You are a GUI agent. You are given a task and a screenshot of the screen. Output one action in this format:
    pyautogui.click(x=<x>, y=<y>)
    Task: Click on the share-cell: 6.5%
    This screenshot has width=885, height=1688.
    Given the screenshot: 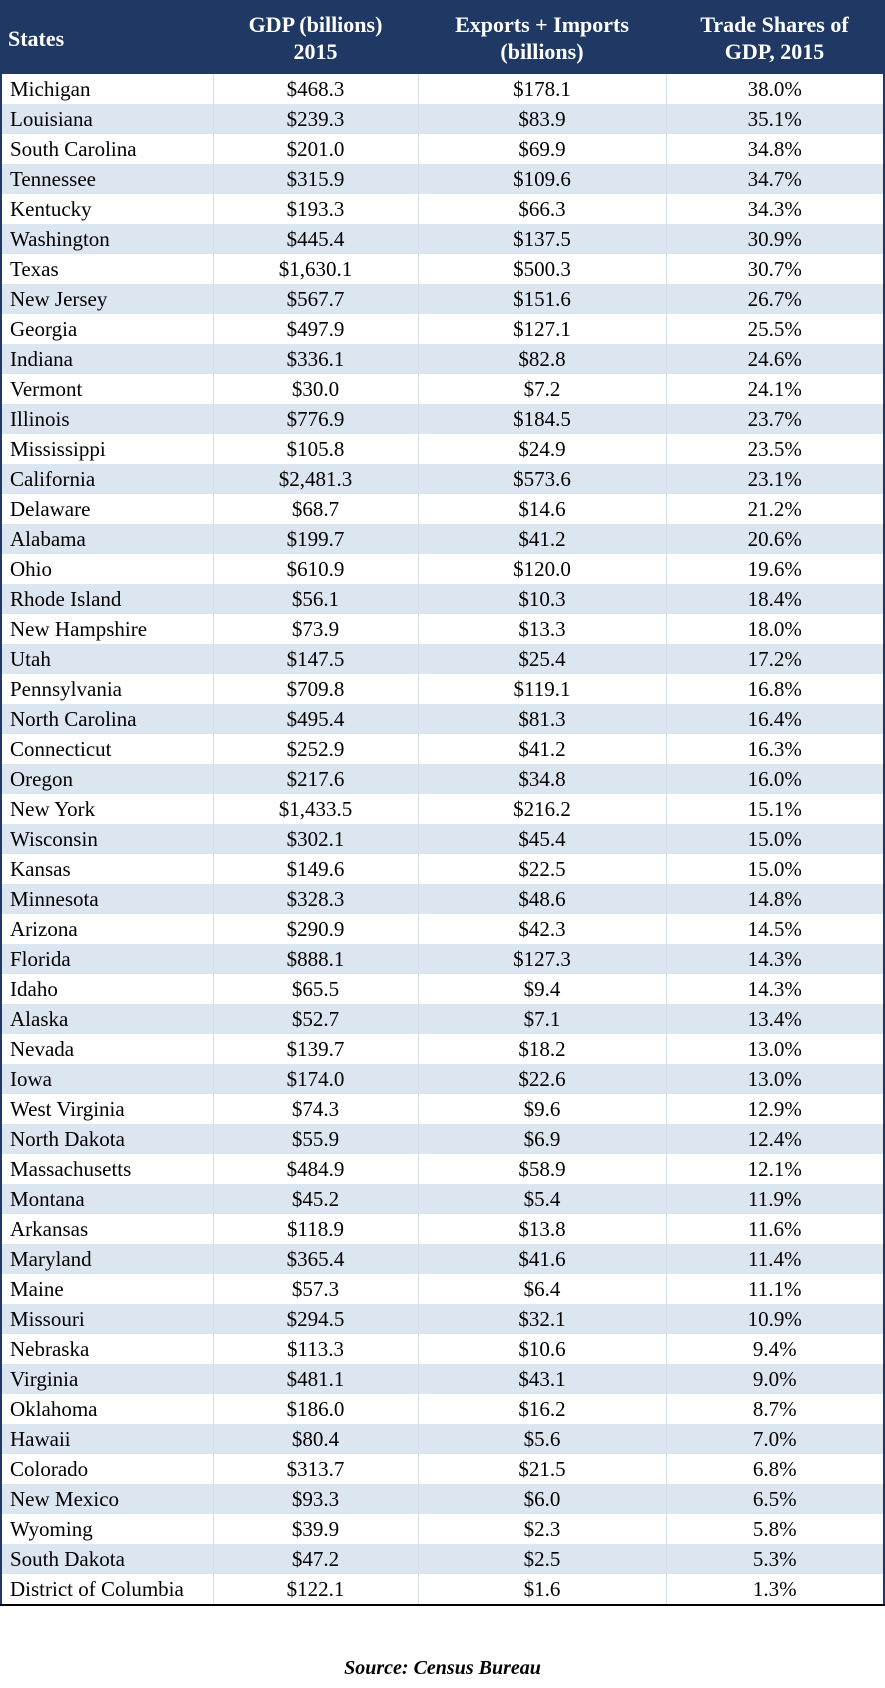 What is the action you would take?
    pyautogui.click(x=775, y=1499)
    